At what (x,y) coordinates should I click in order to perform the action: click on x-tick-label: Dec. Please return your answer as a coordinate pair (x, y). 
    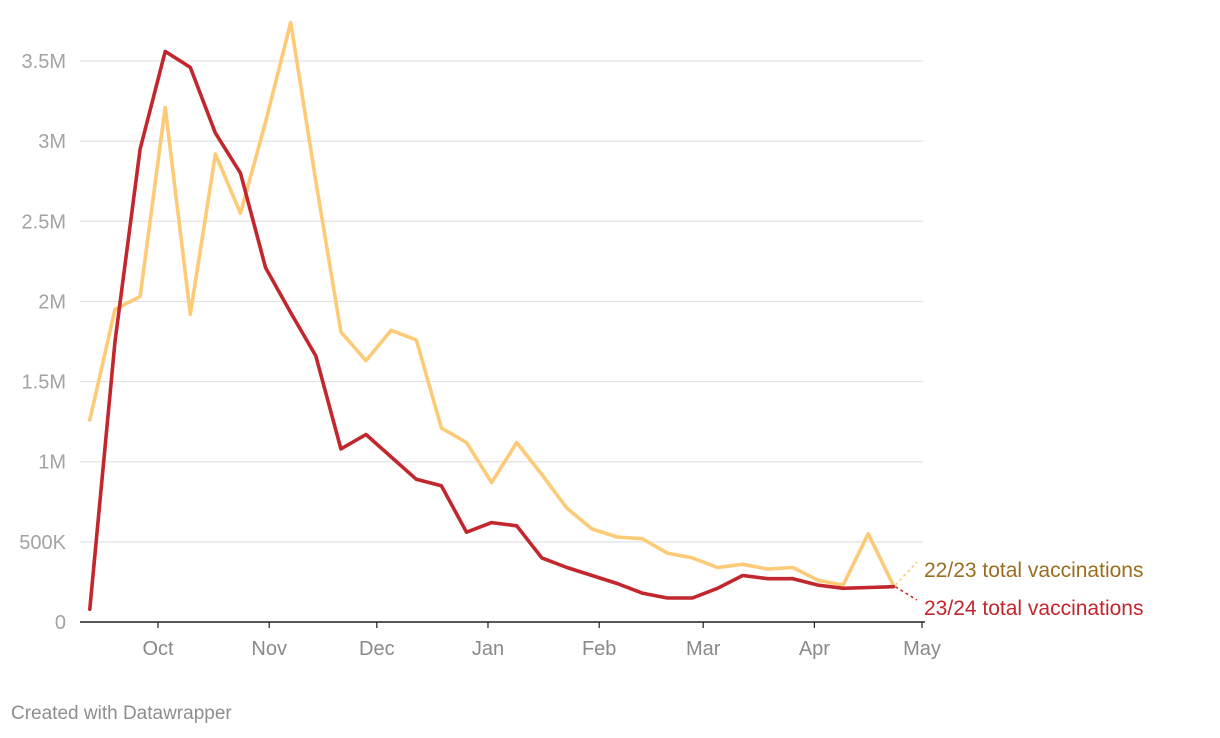
    Looking at the image, I should click on (377, 649).